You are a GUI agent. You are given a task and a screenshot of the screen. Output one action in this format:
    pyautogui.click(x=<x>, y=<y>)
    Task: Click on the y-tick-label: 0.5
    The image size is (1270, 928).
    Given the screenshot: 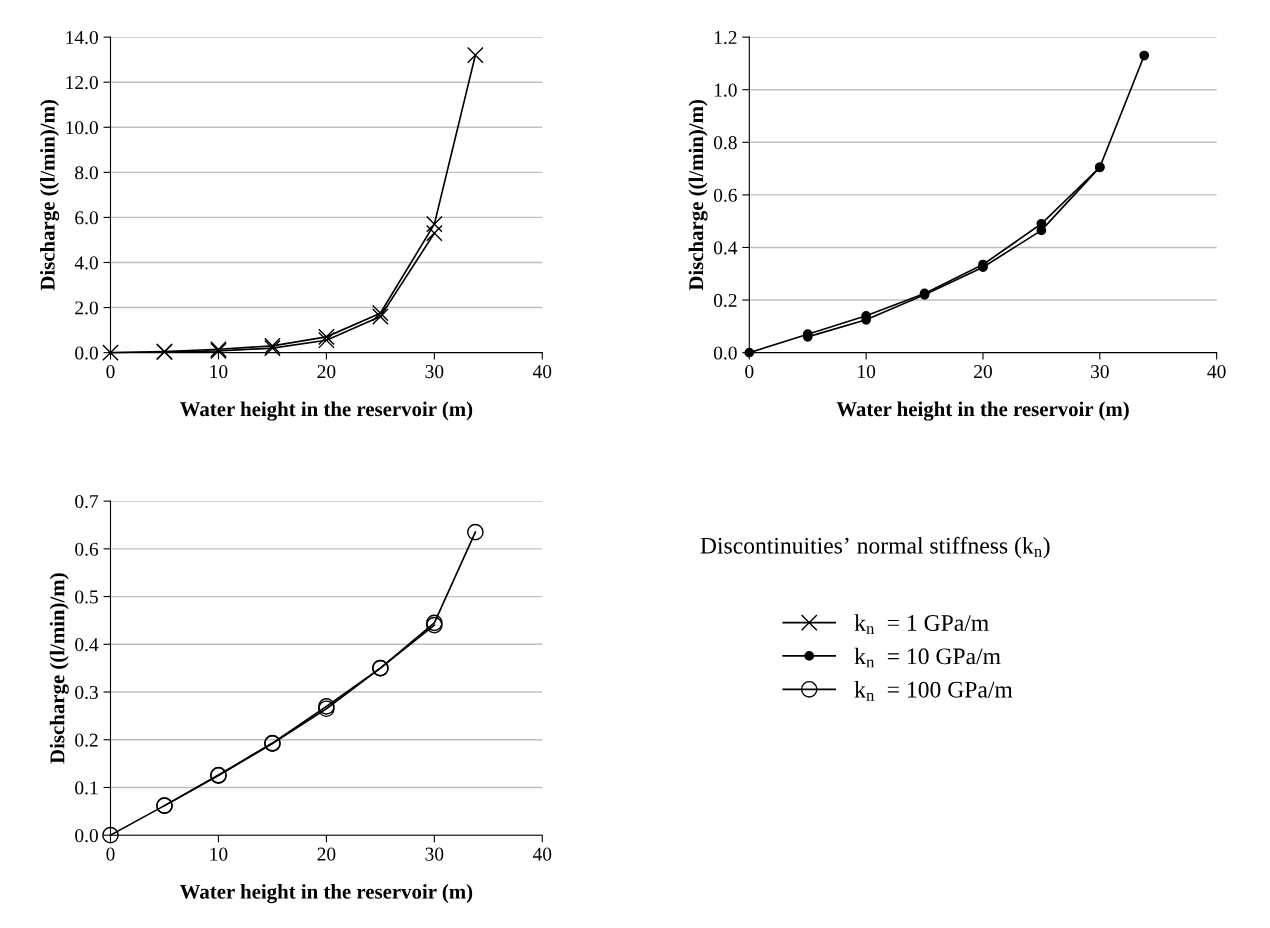 What is the action you would take?
    pyautogui.click(x=86, y=597)
    